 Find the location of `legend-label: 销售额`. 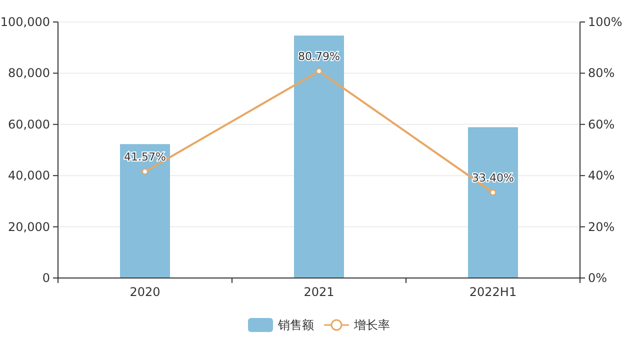

legend-label: 销售额 is located at coordinates (295, 325).